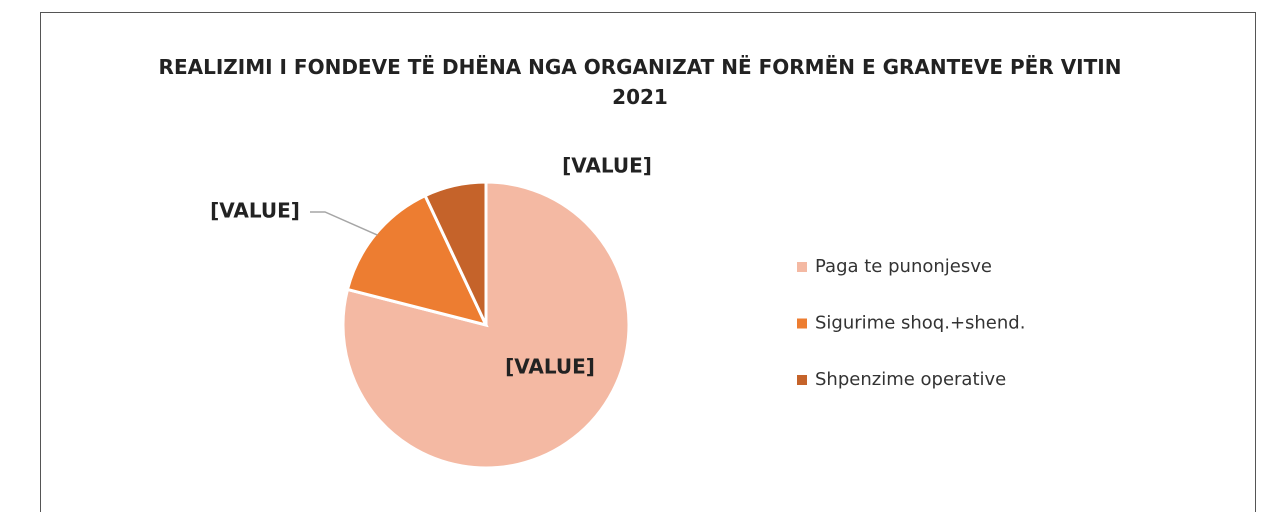  Describe the element at coordinates (344, 223) in the screenshot. I see `leader-line` at that location.